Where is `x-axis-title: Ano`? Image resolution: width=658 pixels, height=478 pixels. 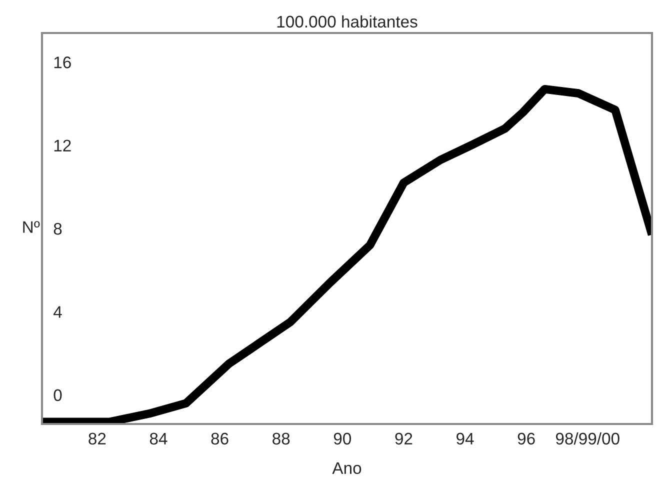 x-axis-title: Ano is located at coordinates (347, 468).